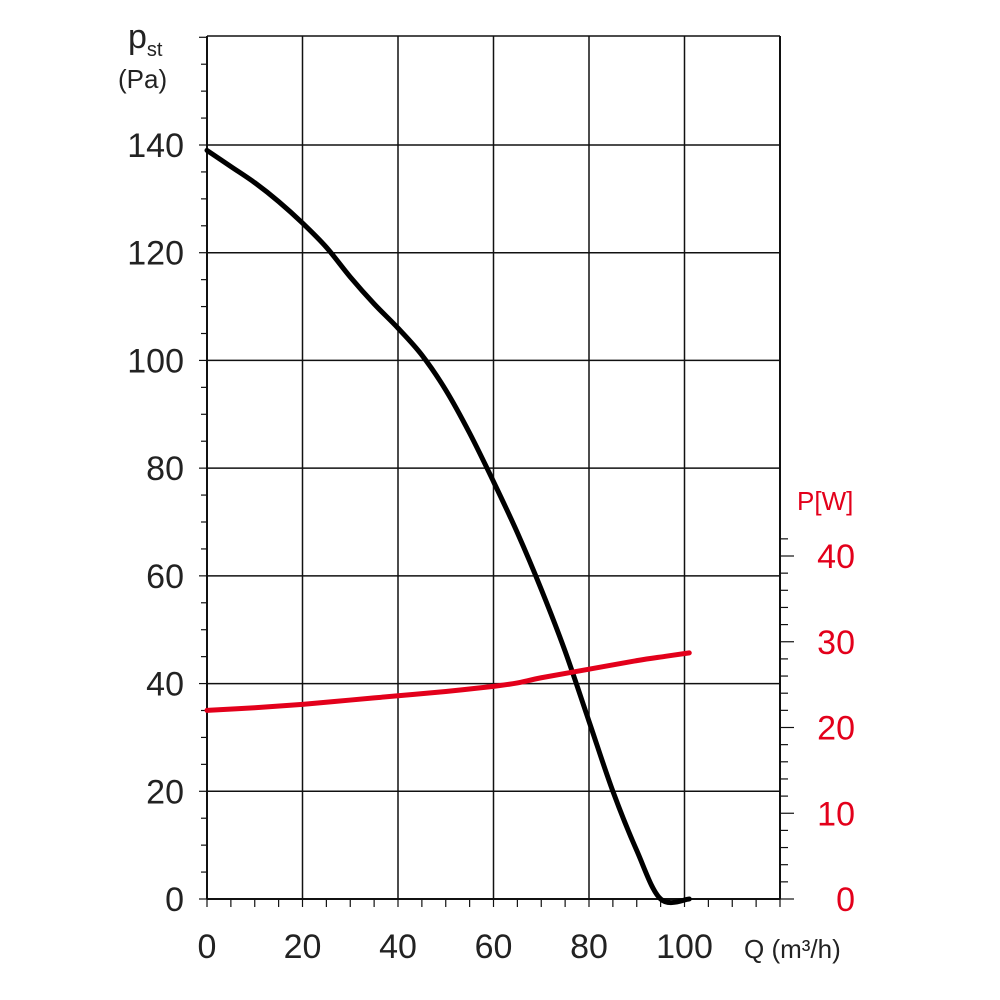 This screenshot has height=1000, width=1000. I want to click on y-right-tick-label: 20, so click(836, 729).